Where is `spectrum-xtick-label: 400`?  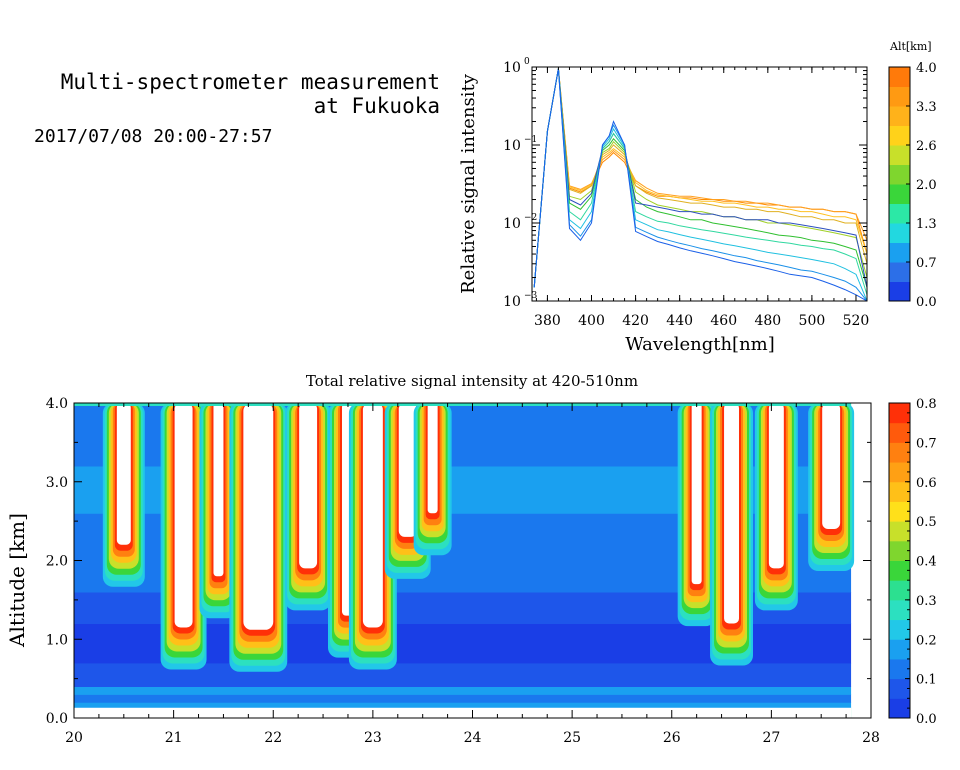
spectrum-xtick-label: 400 is located at coordinates (591, 321).